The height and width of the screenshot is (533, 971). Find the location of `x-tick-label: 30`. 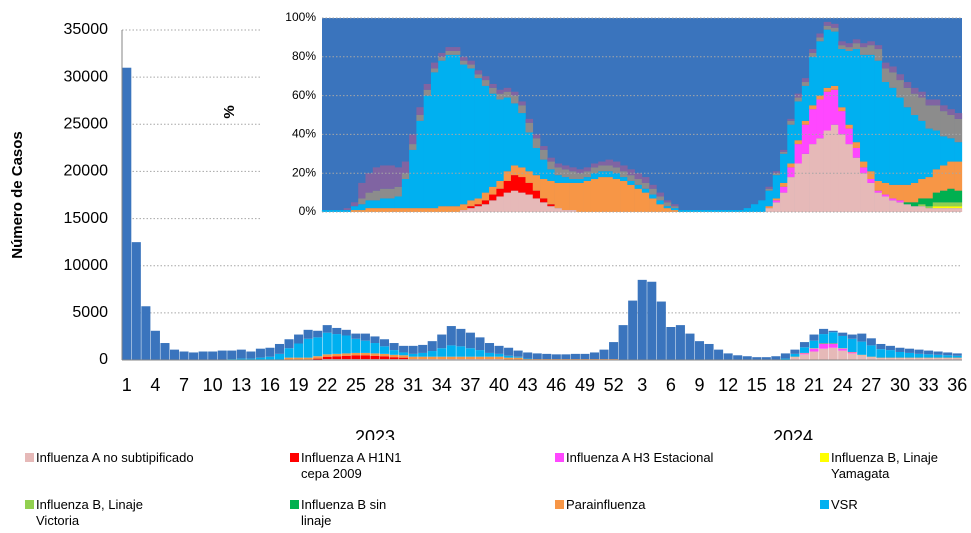

x-tick-label: 30 is located at coordinates (900, 385).